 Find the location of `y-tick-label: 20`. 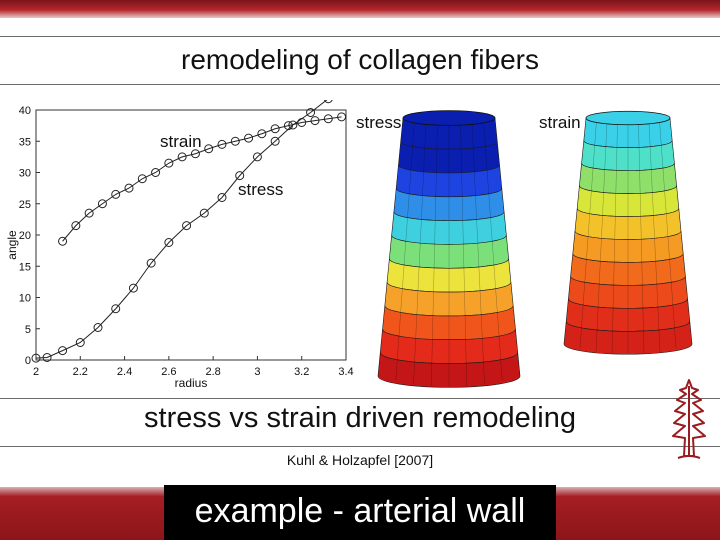

y-tick-label: 20 is located at coordinates (25, 236).